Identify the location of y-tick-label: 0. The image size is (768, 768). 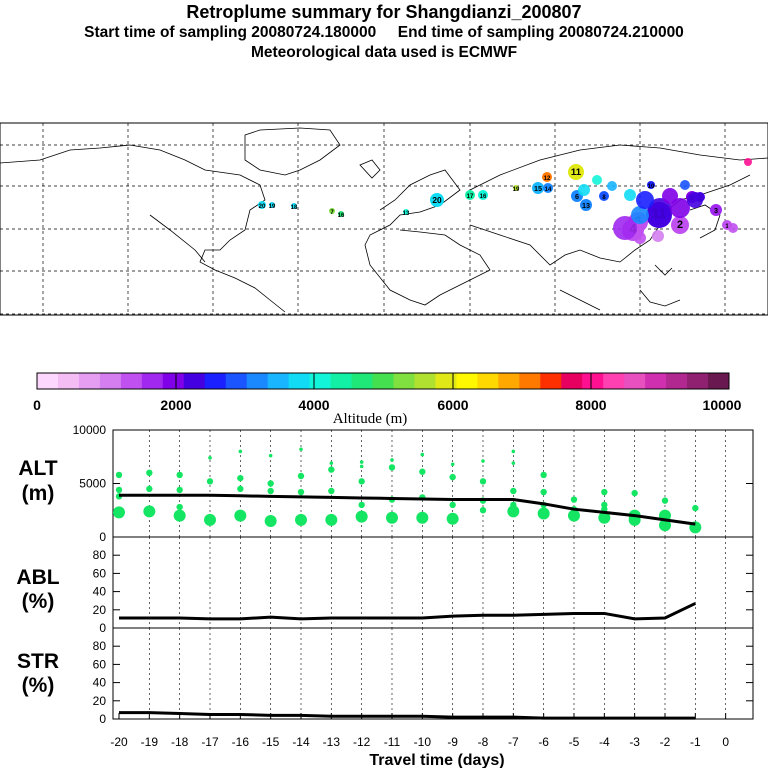
(102, 537).